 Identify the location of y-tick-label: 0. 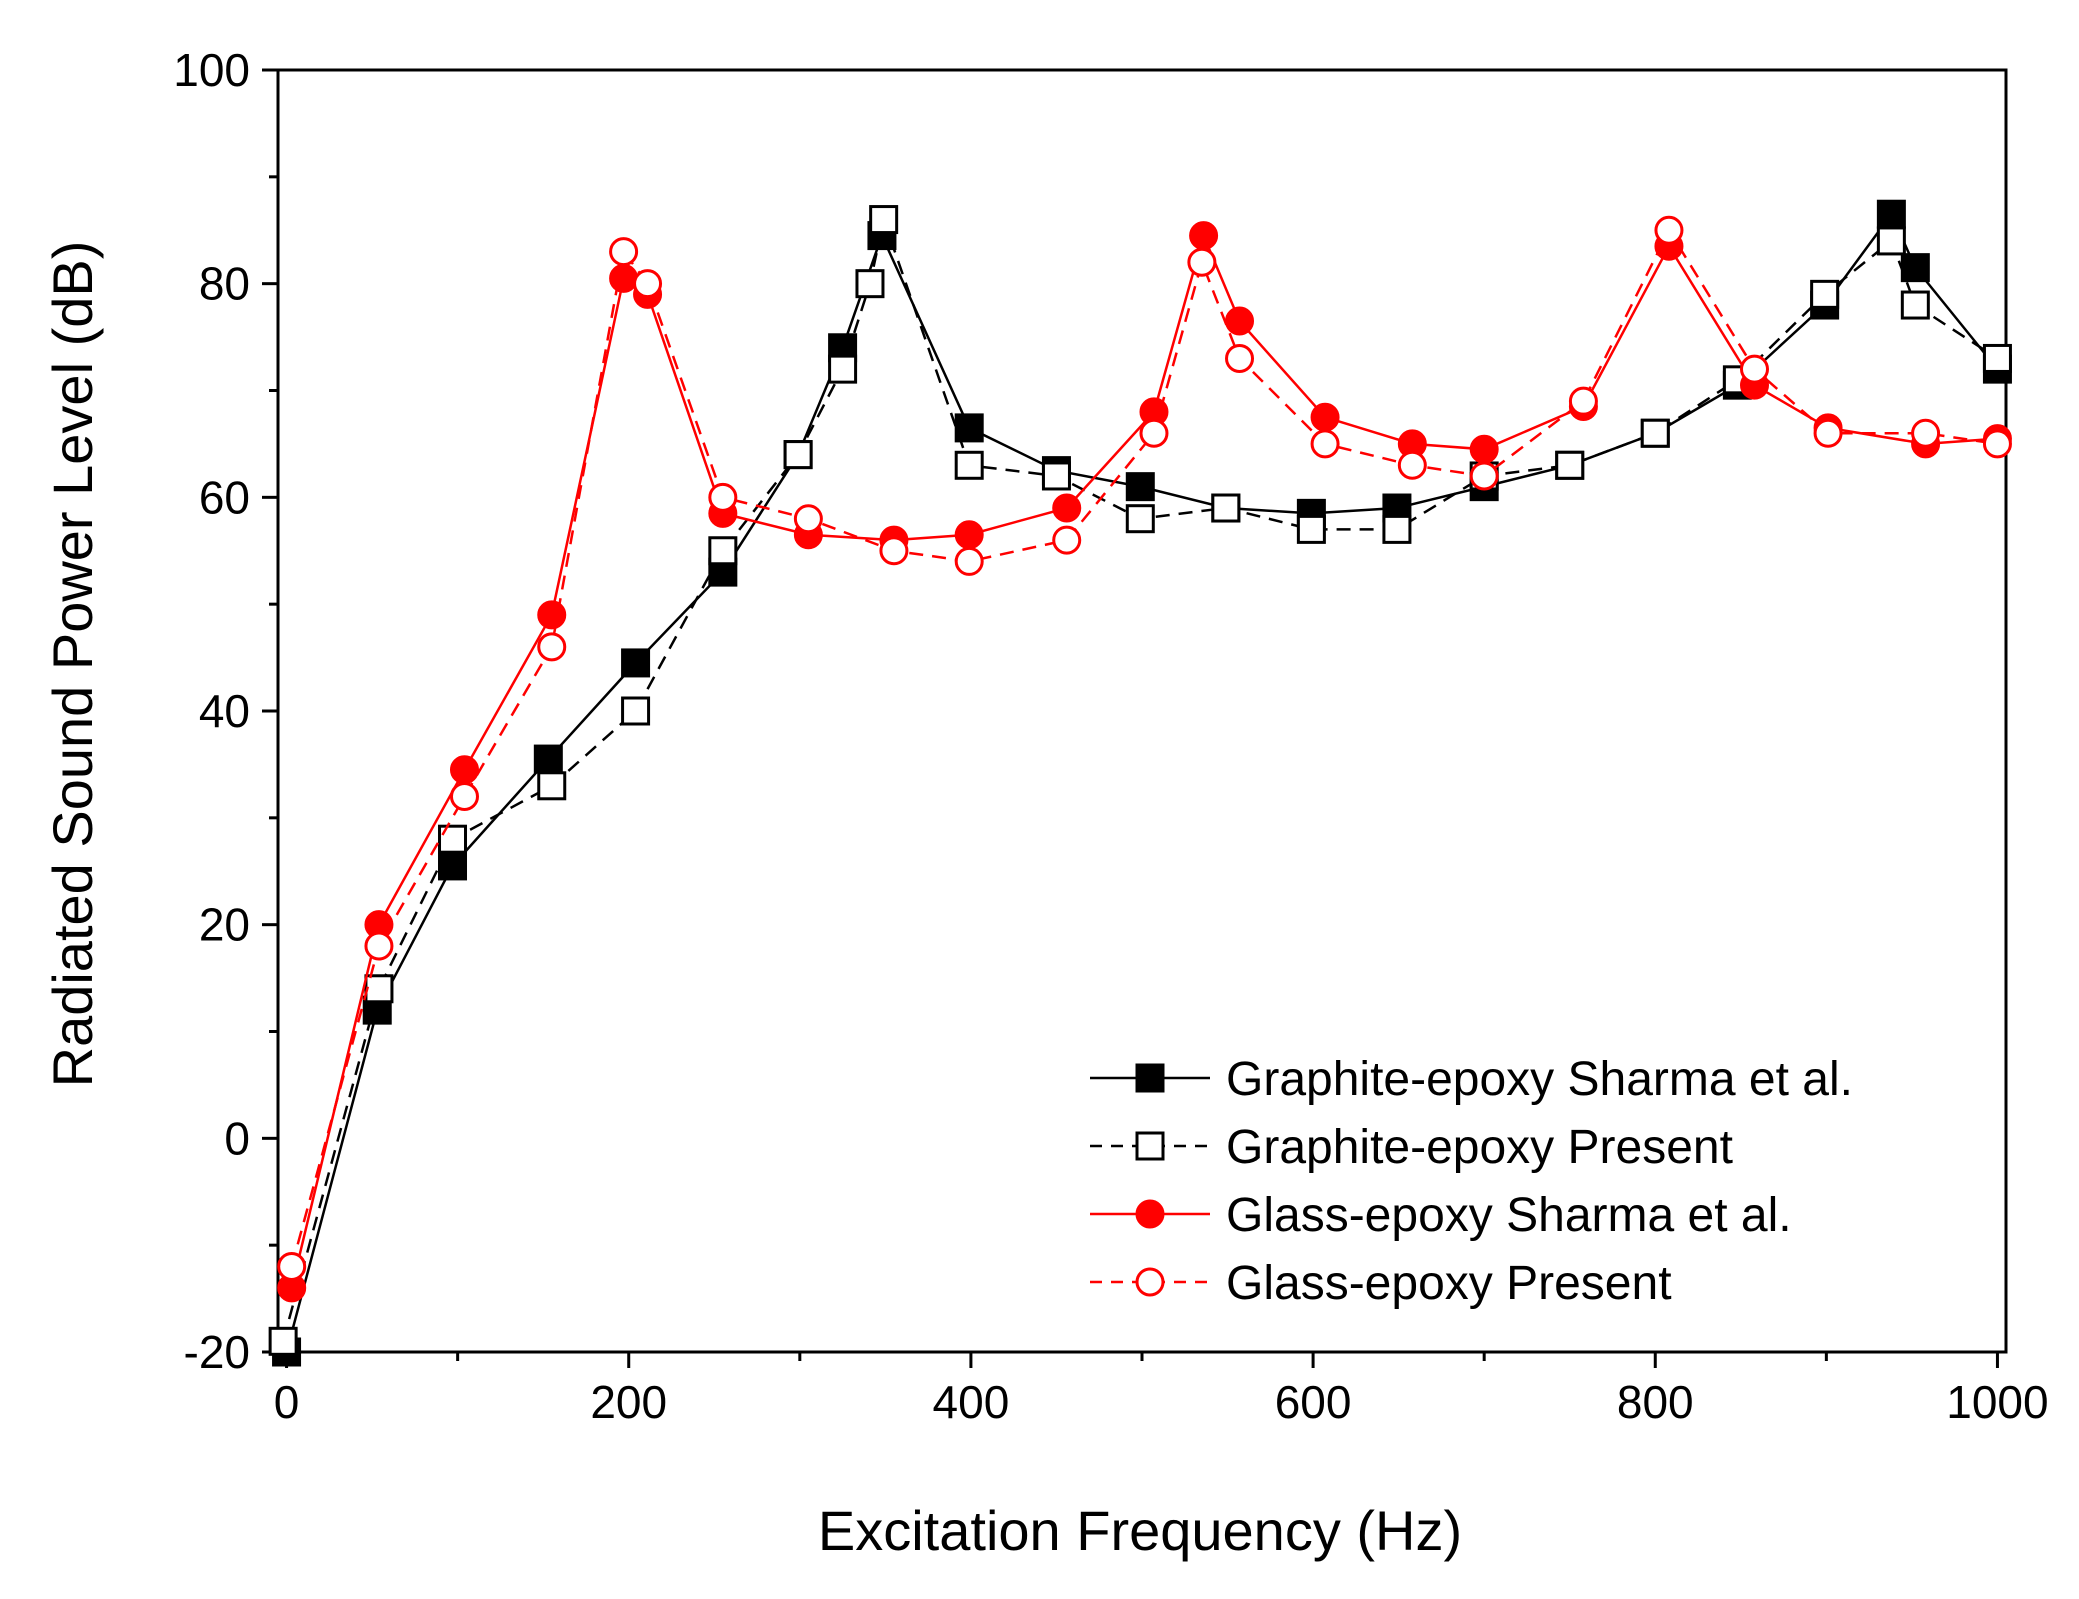
(237, 1138).